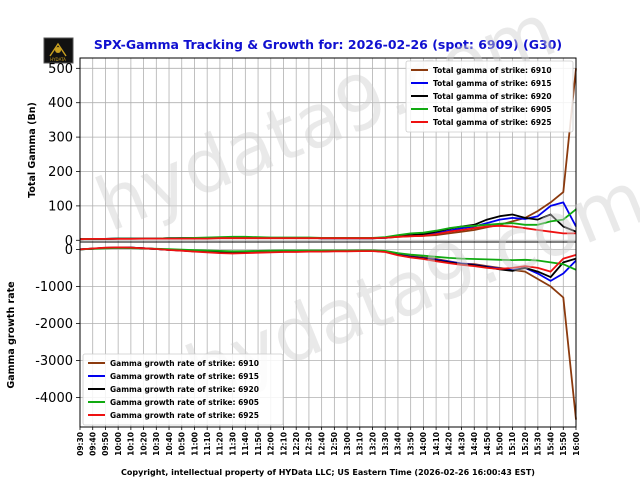  I want to click on legend-entry-6925: Total gamma of strike: 6925, so click(492, 122).